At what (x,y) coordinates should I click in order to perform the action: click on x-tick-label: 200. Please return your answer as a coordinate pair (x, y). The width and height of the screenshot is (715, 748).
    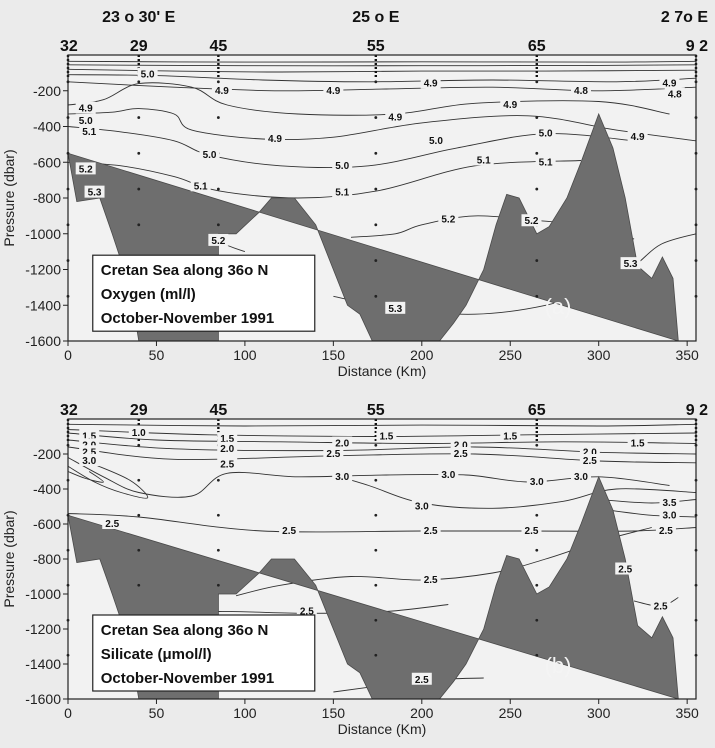
    Looking at the image, I should click on (422, 713).